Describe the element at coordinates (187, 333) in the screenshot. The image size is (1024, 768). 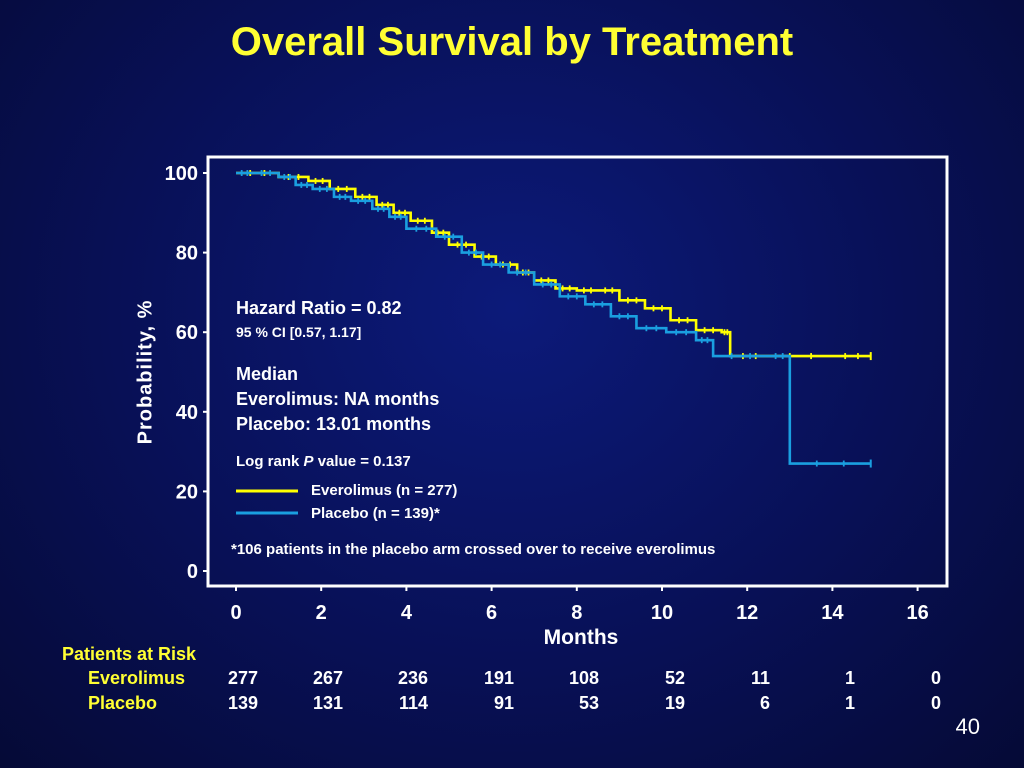
I see `y-tick-label: 60` at that location.